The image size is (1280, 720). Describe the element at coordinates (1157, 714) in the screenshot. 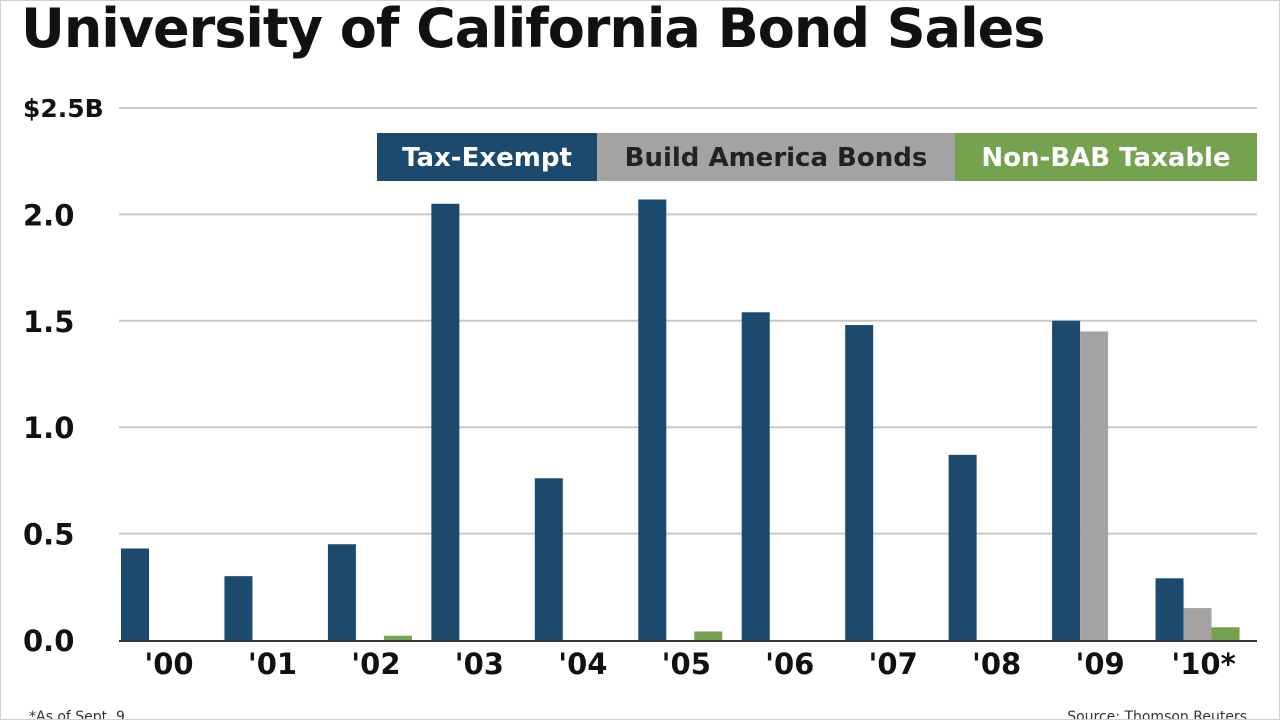

I see `chart-source: Source: Thomson Reuters` at that location.